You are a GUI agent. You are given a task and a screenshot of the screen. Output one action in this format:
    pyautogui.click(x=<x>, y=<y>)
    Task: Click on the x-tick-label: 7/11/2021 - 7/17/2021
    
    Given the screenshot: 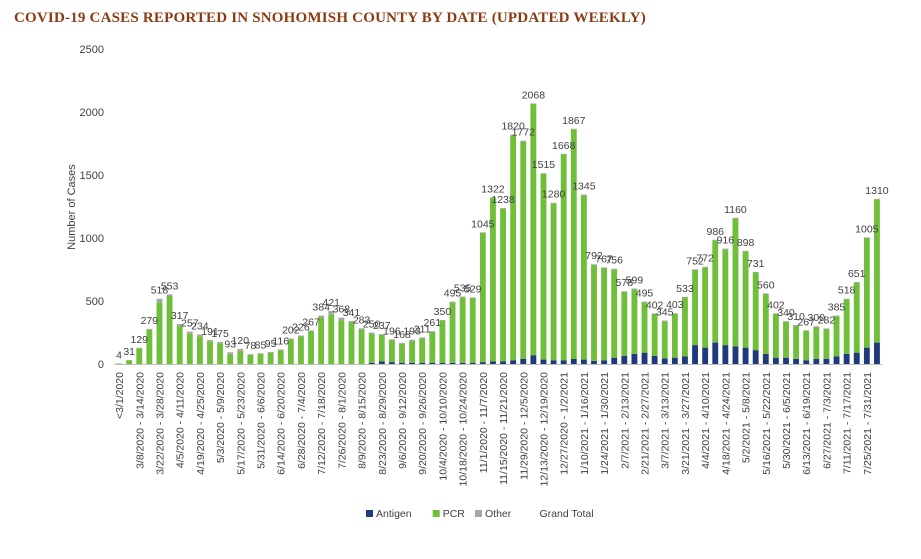 What is the action you would take?
    pyautogui.click(x=848, y=423)
    